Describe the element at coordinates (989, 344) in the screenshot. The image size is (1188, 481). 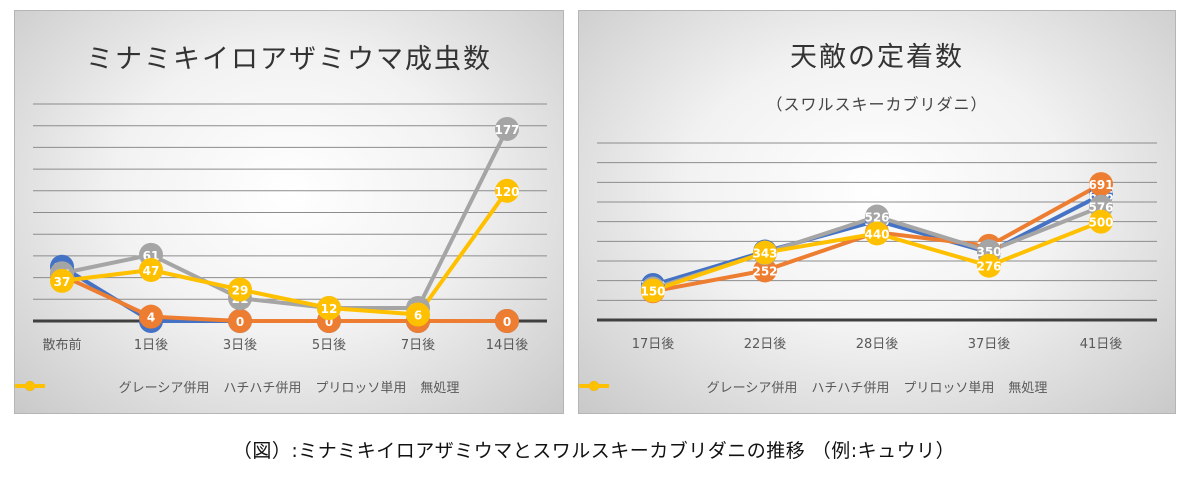
I see `x-tick-label: 37日後` at that location.